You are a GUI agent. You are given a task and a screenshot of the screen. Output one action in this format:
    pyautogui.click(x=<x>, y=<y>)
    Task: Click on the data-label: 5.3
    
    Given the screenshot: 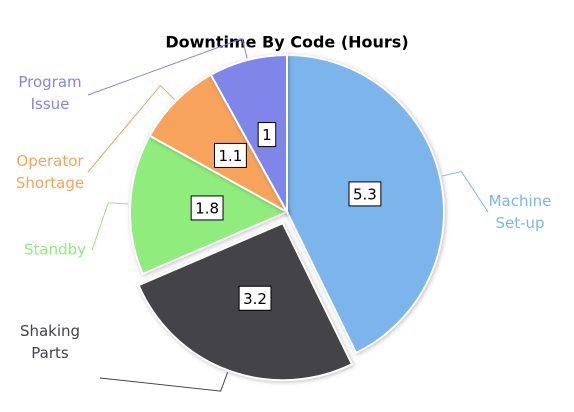 What is the action you would take?
    pyautogui.click(x=365, y=194)
    